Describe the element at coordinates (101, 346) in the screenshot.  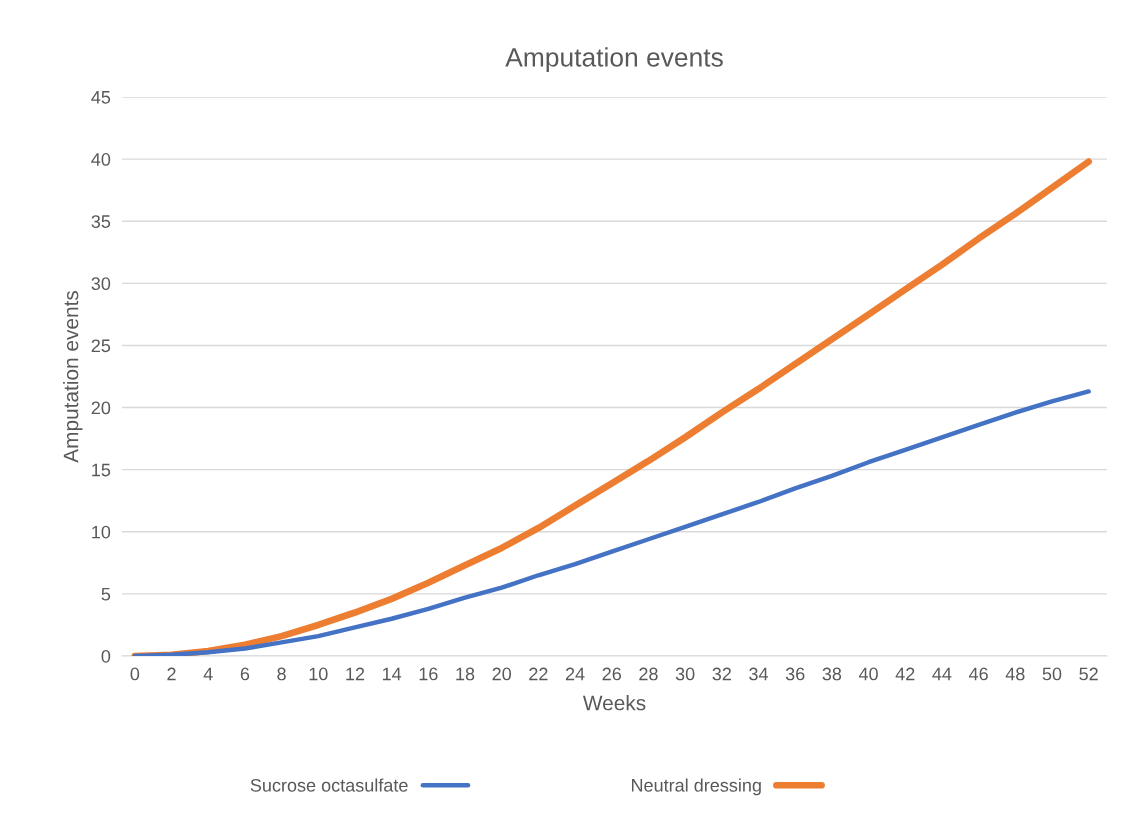
I see `y-tick-label: 25` at that location.